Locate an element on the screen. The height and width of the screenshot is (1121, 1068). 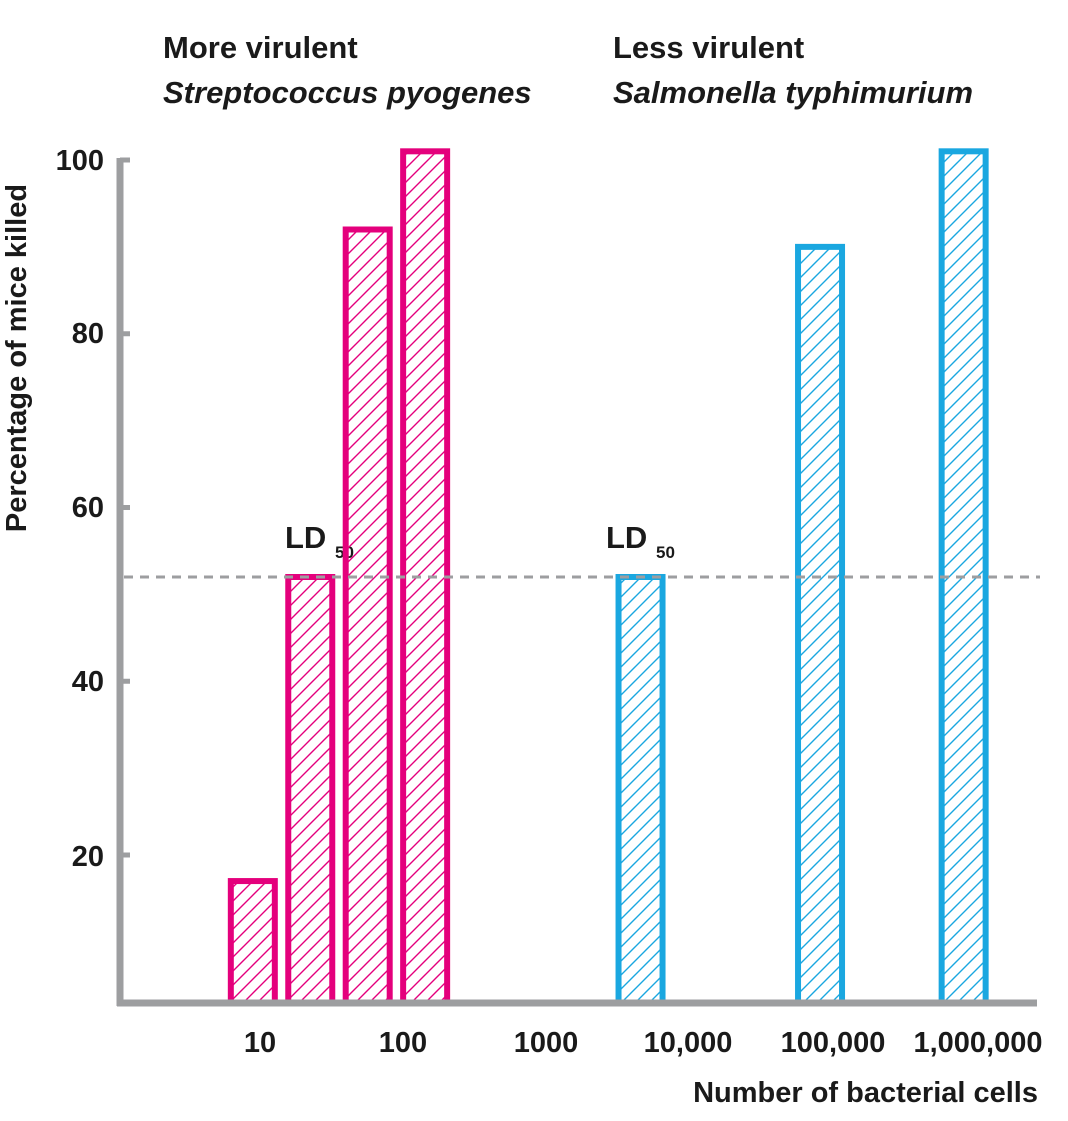
y-axis-label: Percentage of mice killed is located at coordinates (17, 358).